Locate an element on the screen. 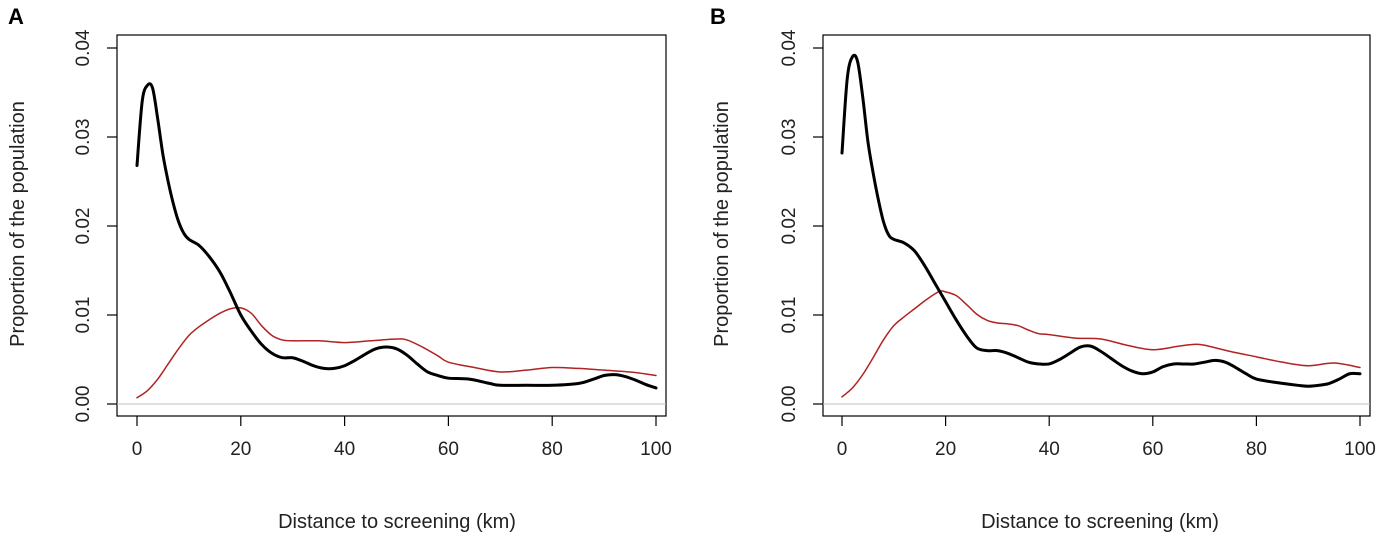 The image size is (1388, 540). panel-label: A is located at coordinates (16, 16).